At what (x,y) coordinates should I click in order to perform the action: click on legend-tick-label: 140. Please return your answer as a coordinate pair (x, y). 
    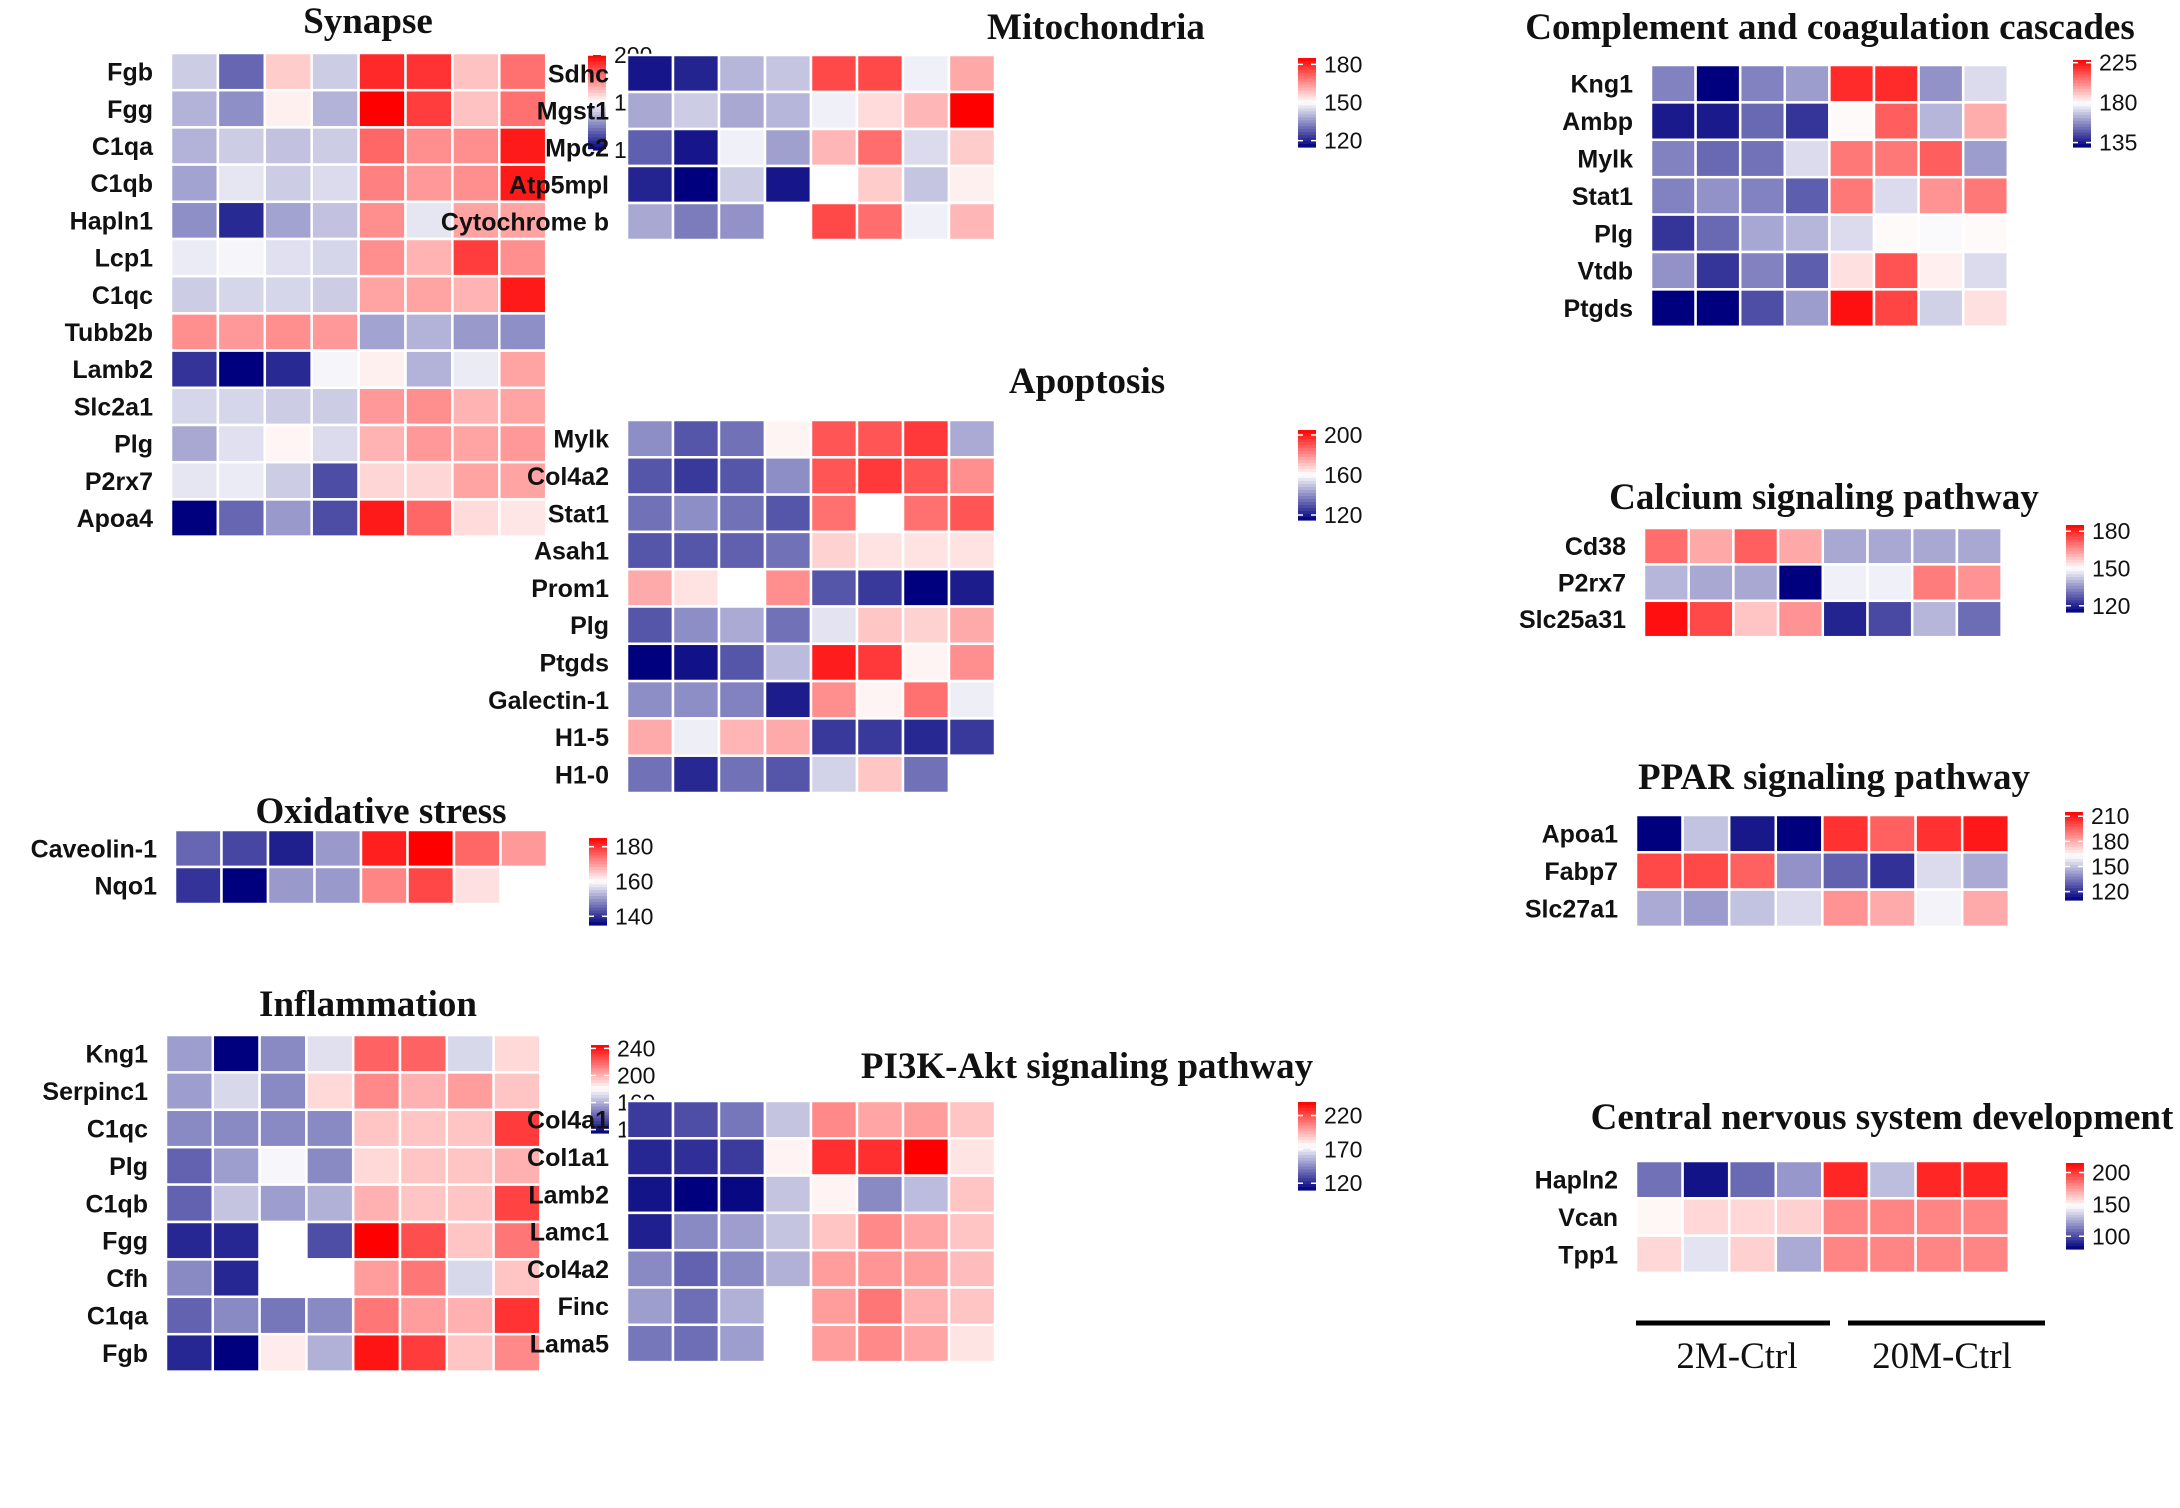
    Looking at the image, I should click on (634, 916).